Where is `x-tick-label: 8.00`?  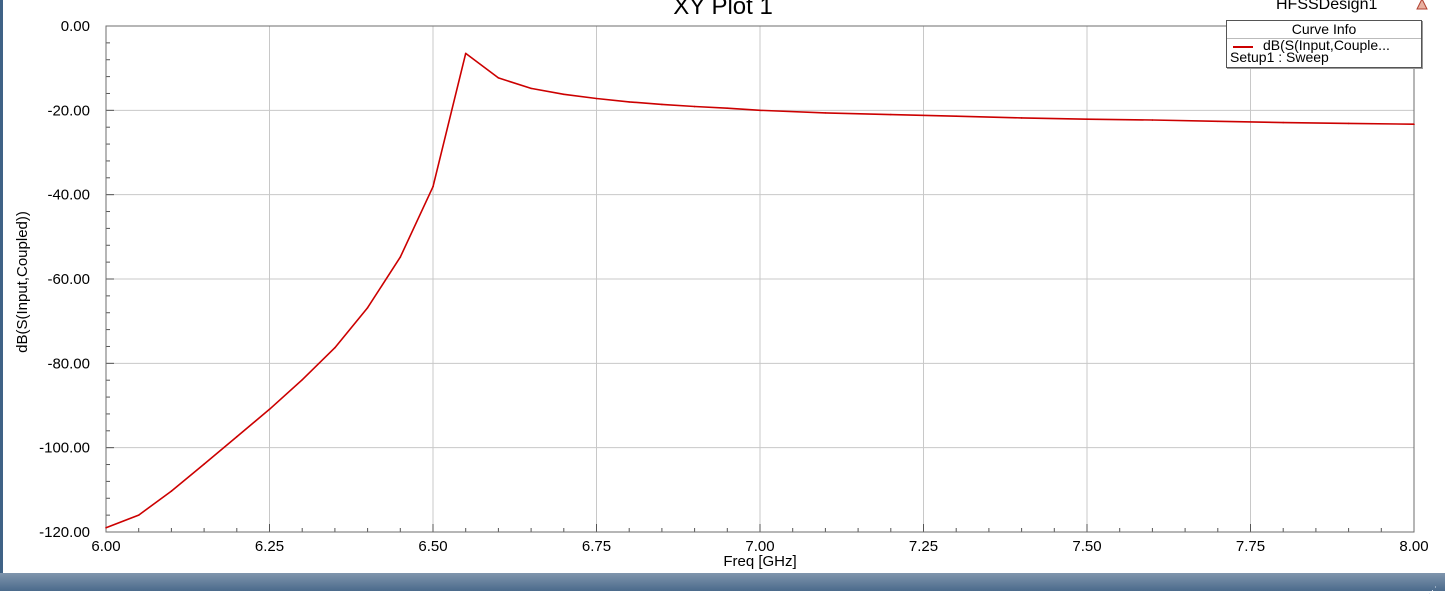 x-tick-label: 8.00 is located at coordinates (1413, 546).